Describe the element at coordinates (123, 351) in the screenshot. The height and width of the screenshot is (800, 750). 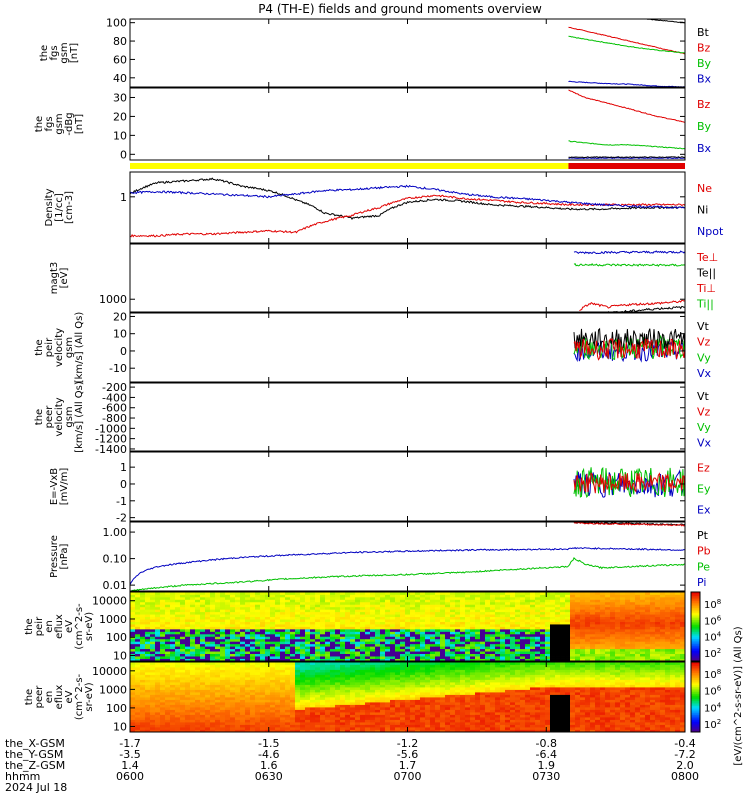
I see `ytick-label: 0` at that location.